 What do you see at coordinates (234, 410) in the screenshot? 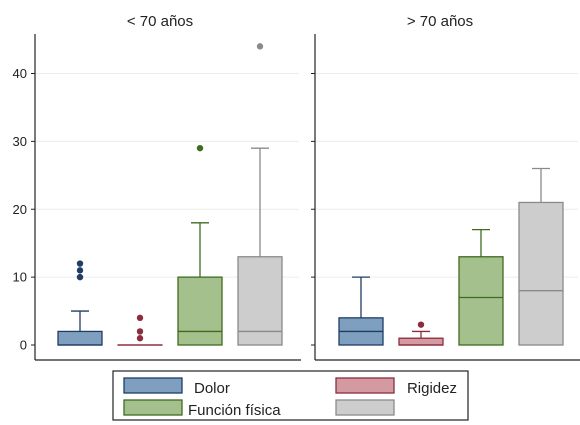
I see `legend-label: Función física` at bounding box center [234, 410].